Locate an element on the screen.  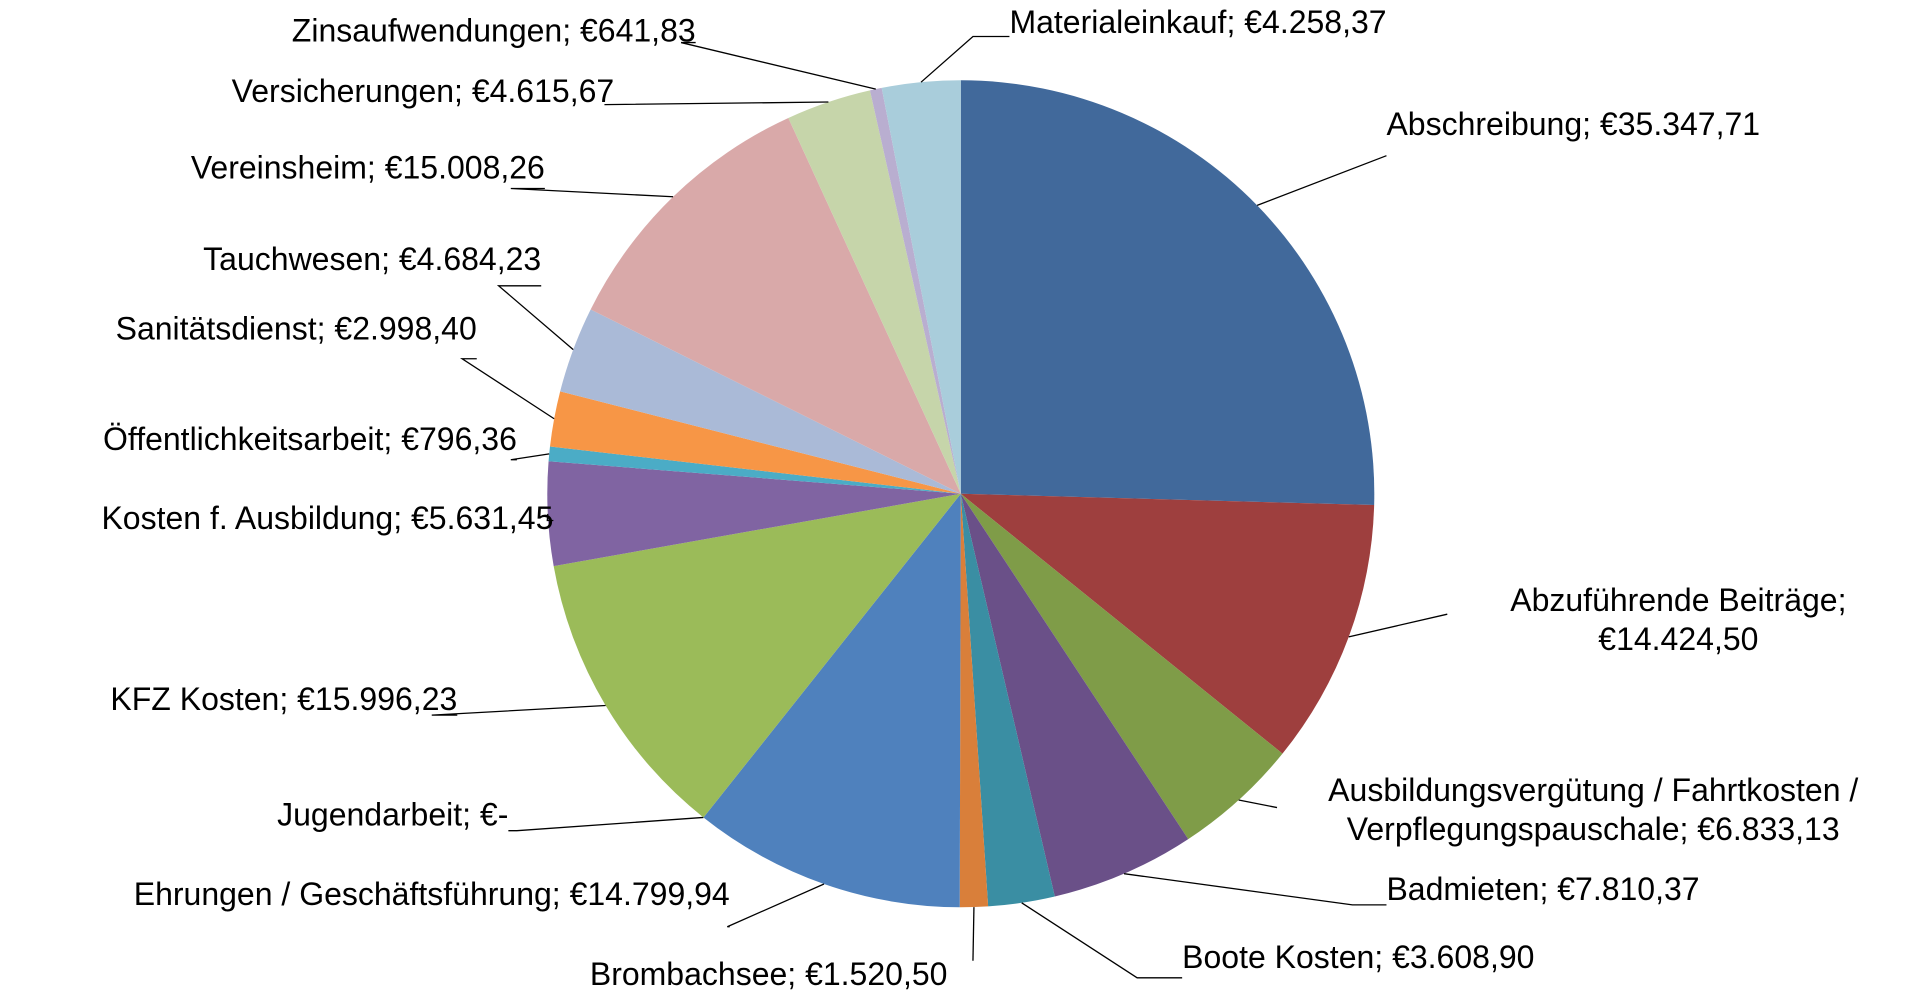
data-label: Badmieten; €7.810,37 is located at coordinates (1542, 889).